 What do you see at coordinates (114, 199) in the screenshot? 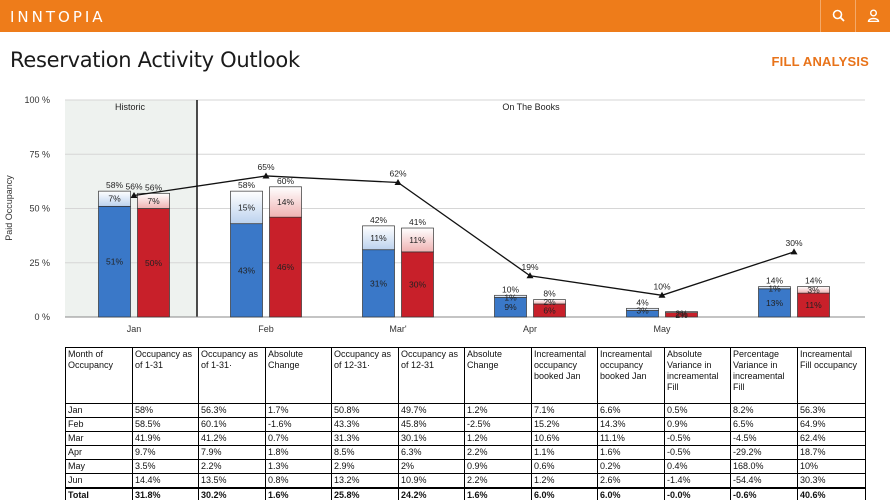
I see `bar-top-label: 7%` at bounding box center [114, 199].